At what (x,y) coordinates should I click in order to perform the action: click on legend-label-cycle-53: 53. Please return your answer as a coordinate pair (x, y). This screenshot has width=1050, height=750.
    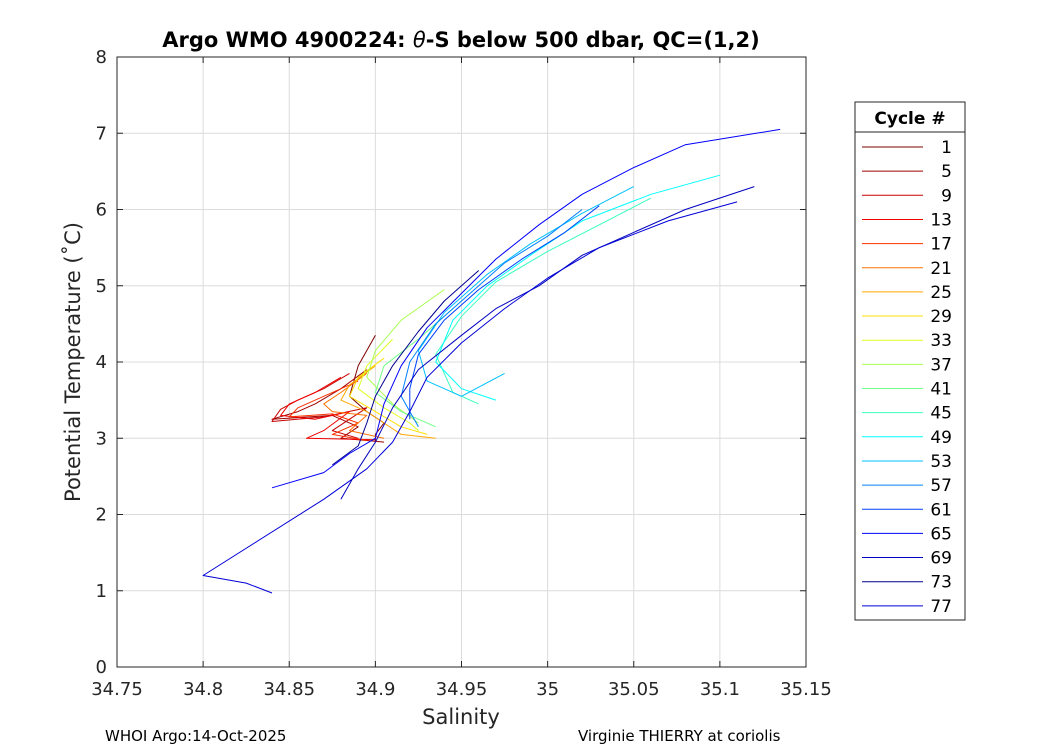
    Looking at the image, I should click on (941, 462).